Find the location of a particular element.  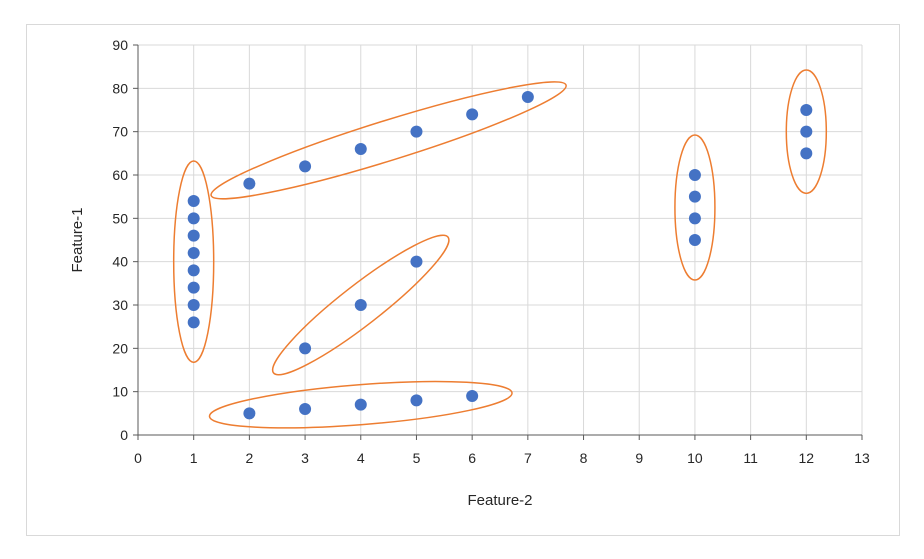

y-tick-label: 60 is located at coordinates (120, 175).